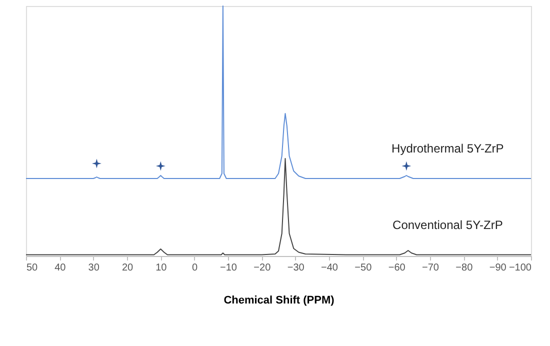 The height and width of the screenshot is (346, 550). Describe the element at coordinates (128, 268) in the screenshot. I see `x-tick-label: 20` at that location.